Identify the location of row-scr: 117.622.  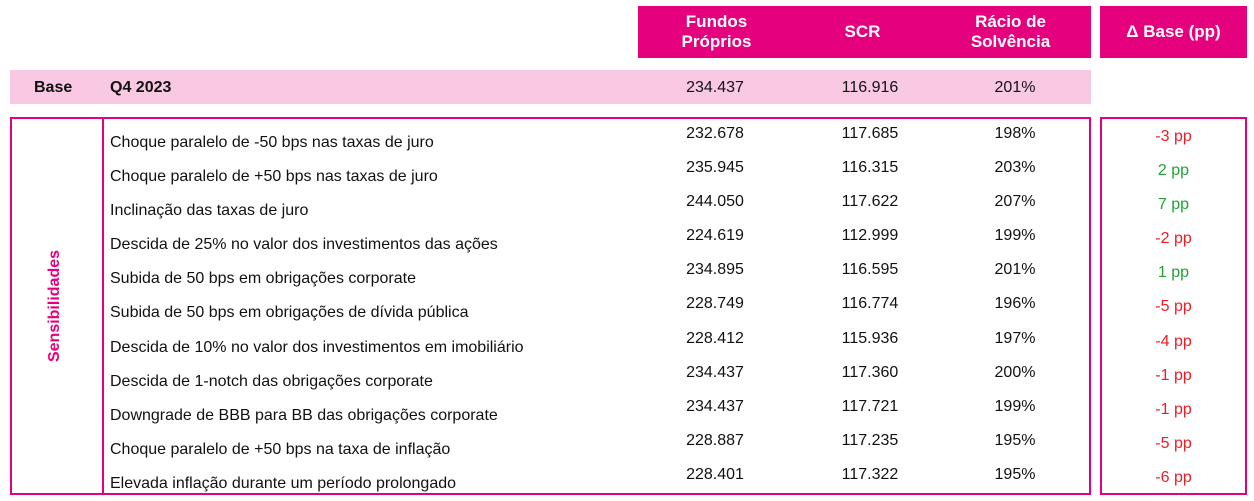
(870, 202).